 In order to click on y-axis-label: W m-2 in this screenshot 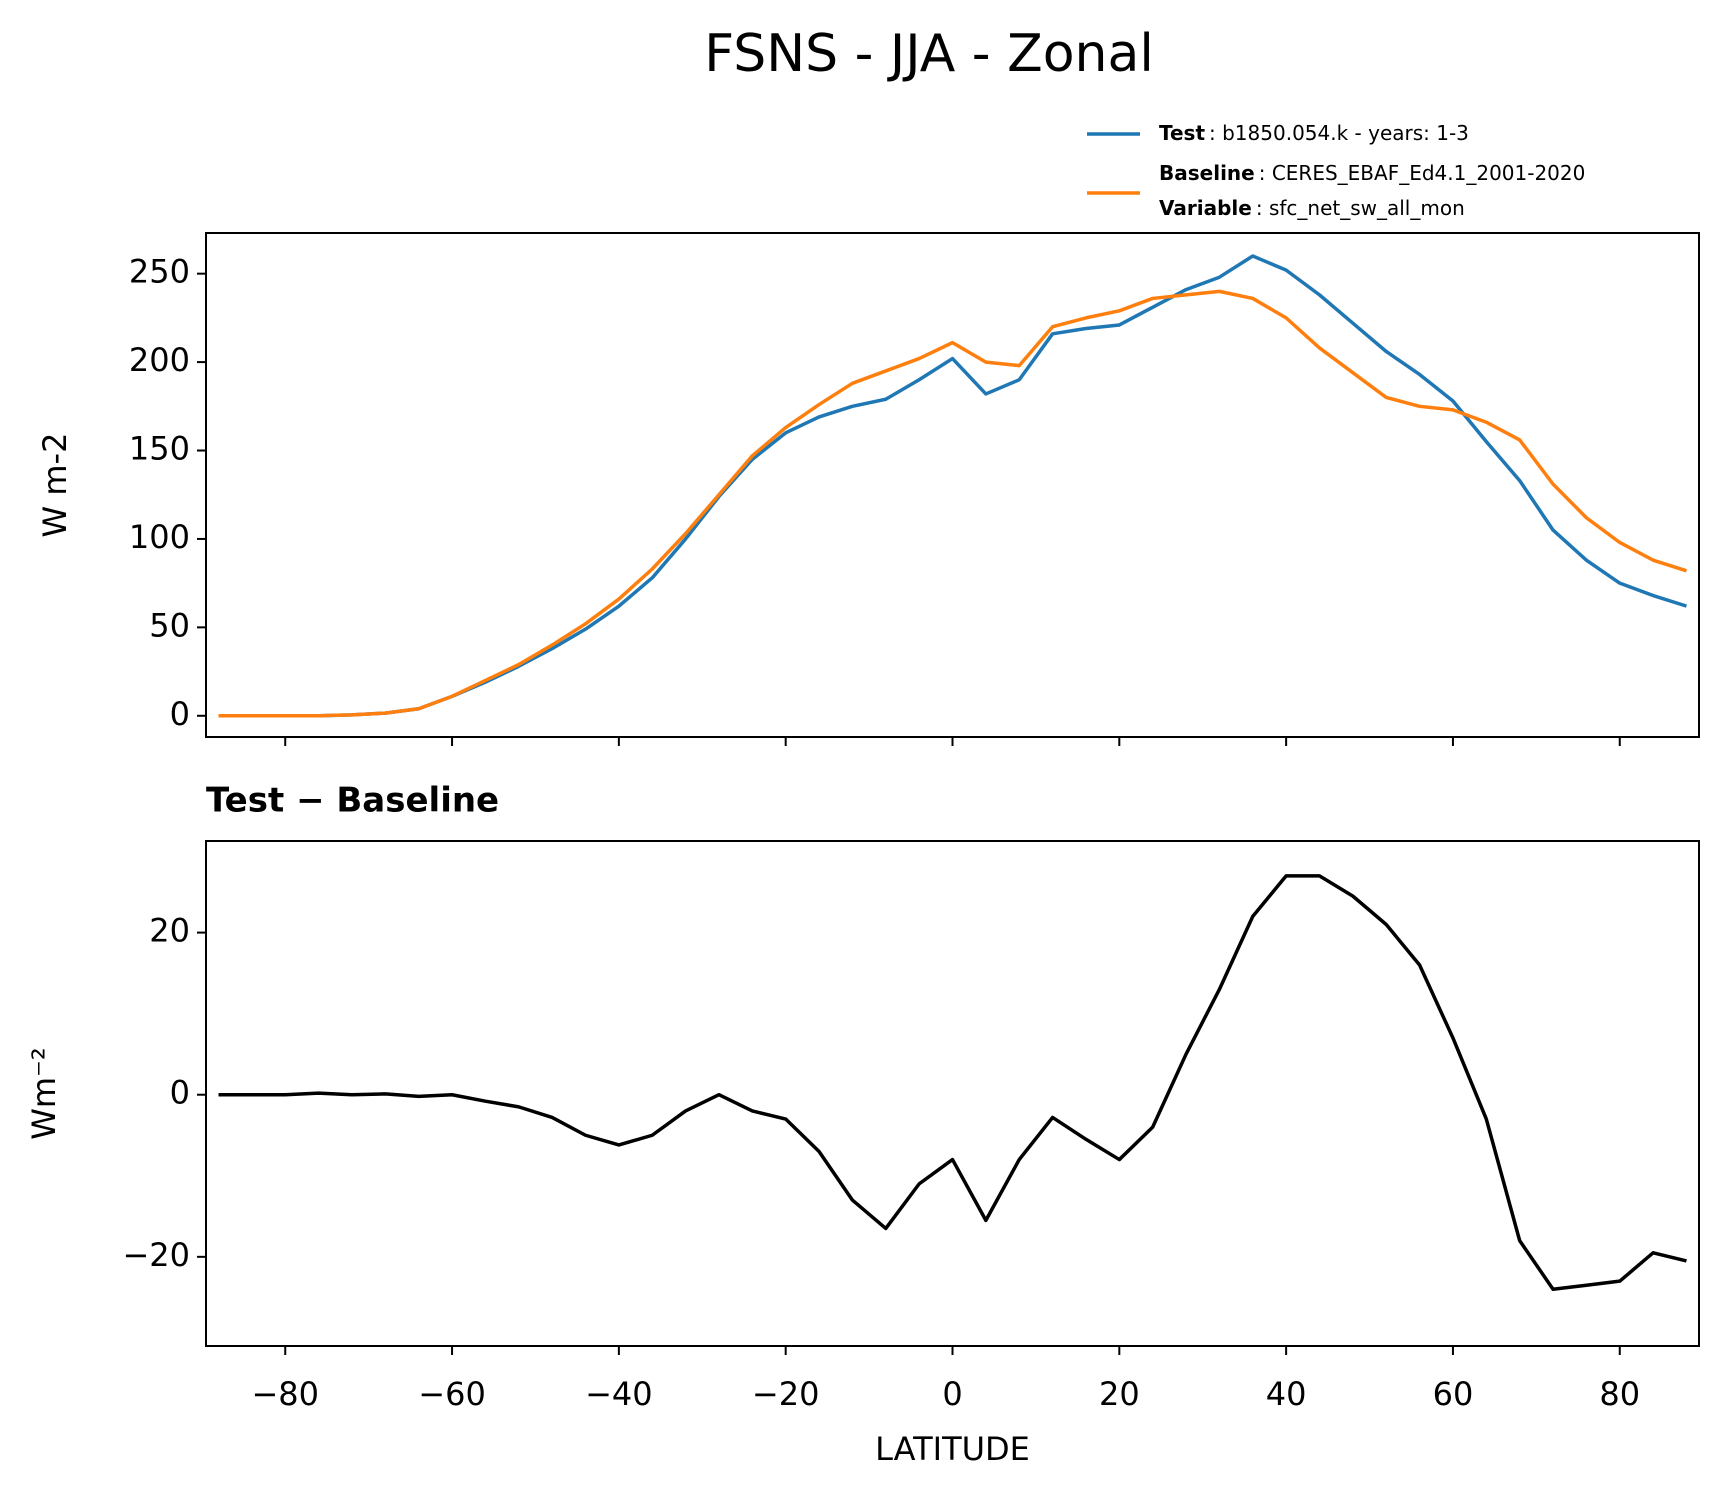, I will do `click(55, 485)`.